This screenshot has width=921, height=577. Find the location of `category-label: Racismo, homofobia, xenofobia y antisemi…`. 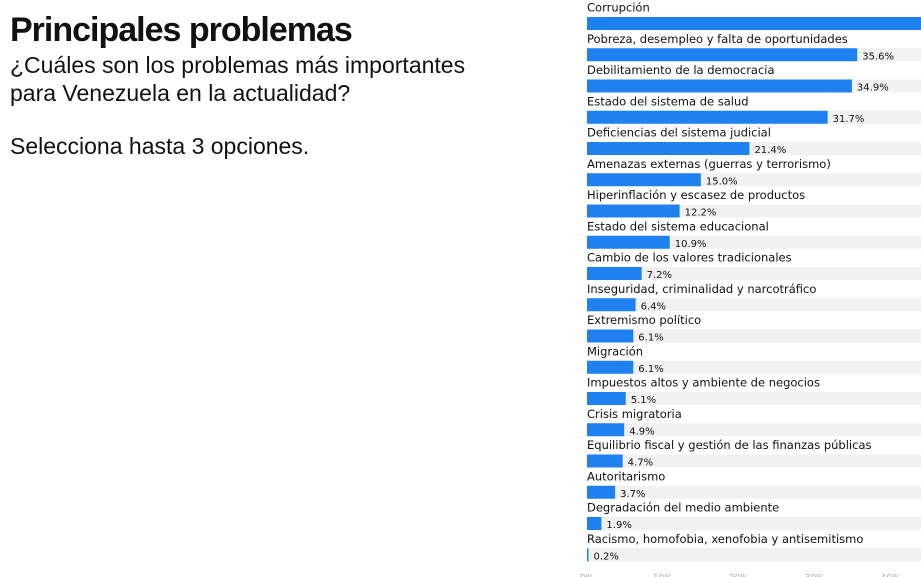

category-label: Racismo, homofobia, xenofobia y antisemi… is located at coordinates (725, 539).